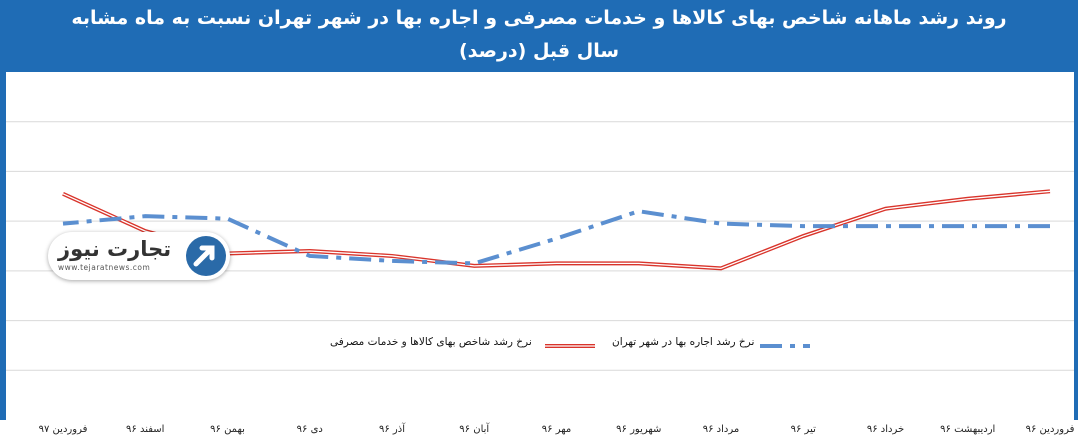  I want to click on legend-rent: نرخ رشد اجاره بها در شهر تهران, so click(683, 346).